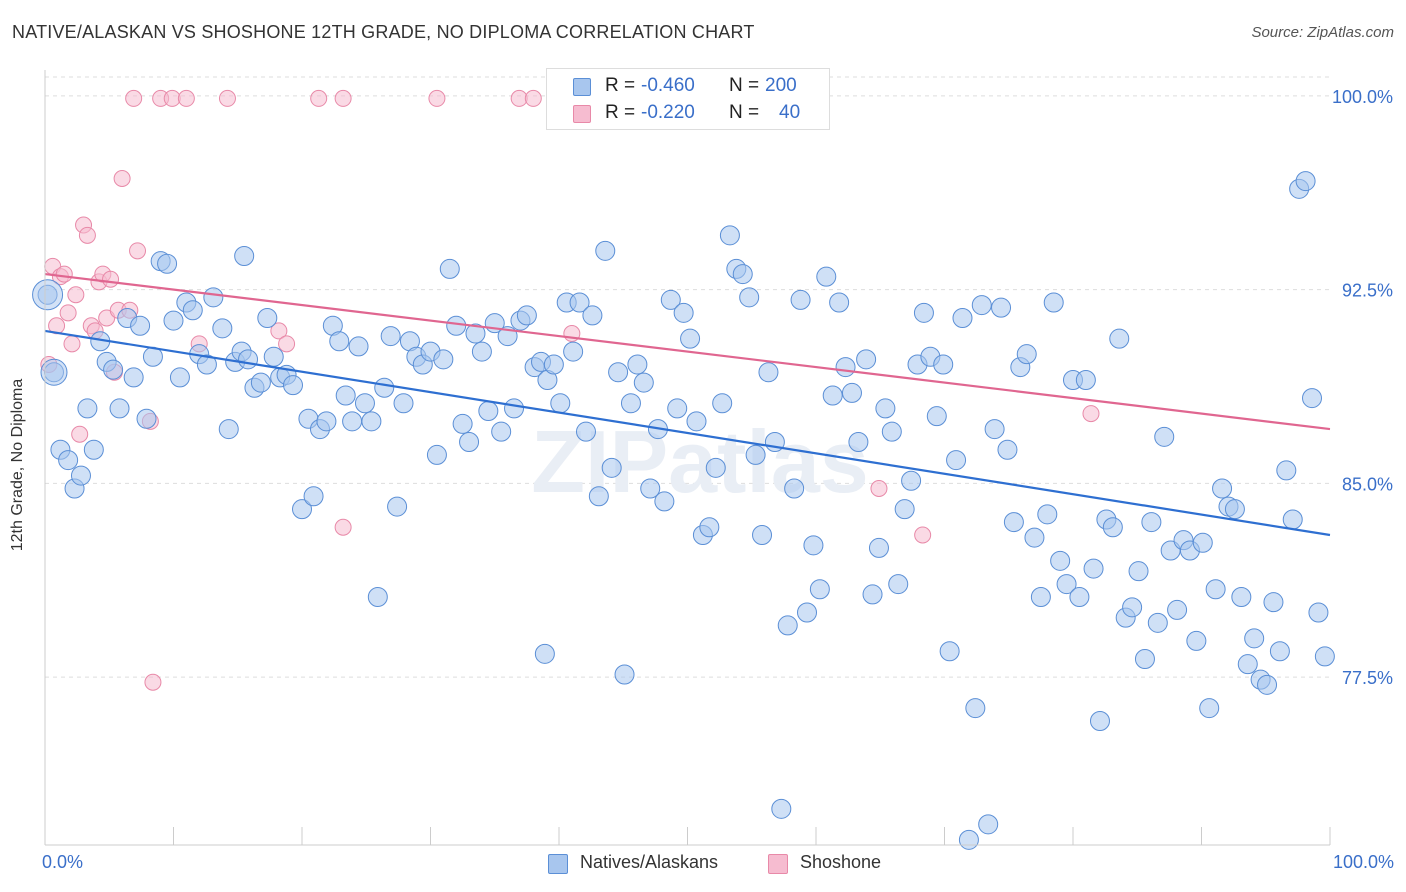  Describe the element at coordinates (649, 862) in the screenshot. I see `natives-legend-label: Natives/Alaskans` at that location.